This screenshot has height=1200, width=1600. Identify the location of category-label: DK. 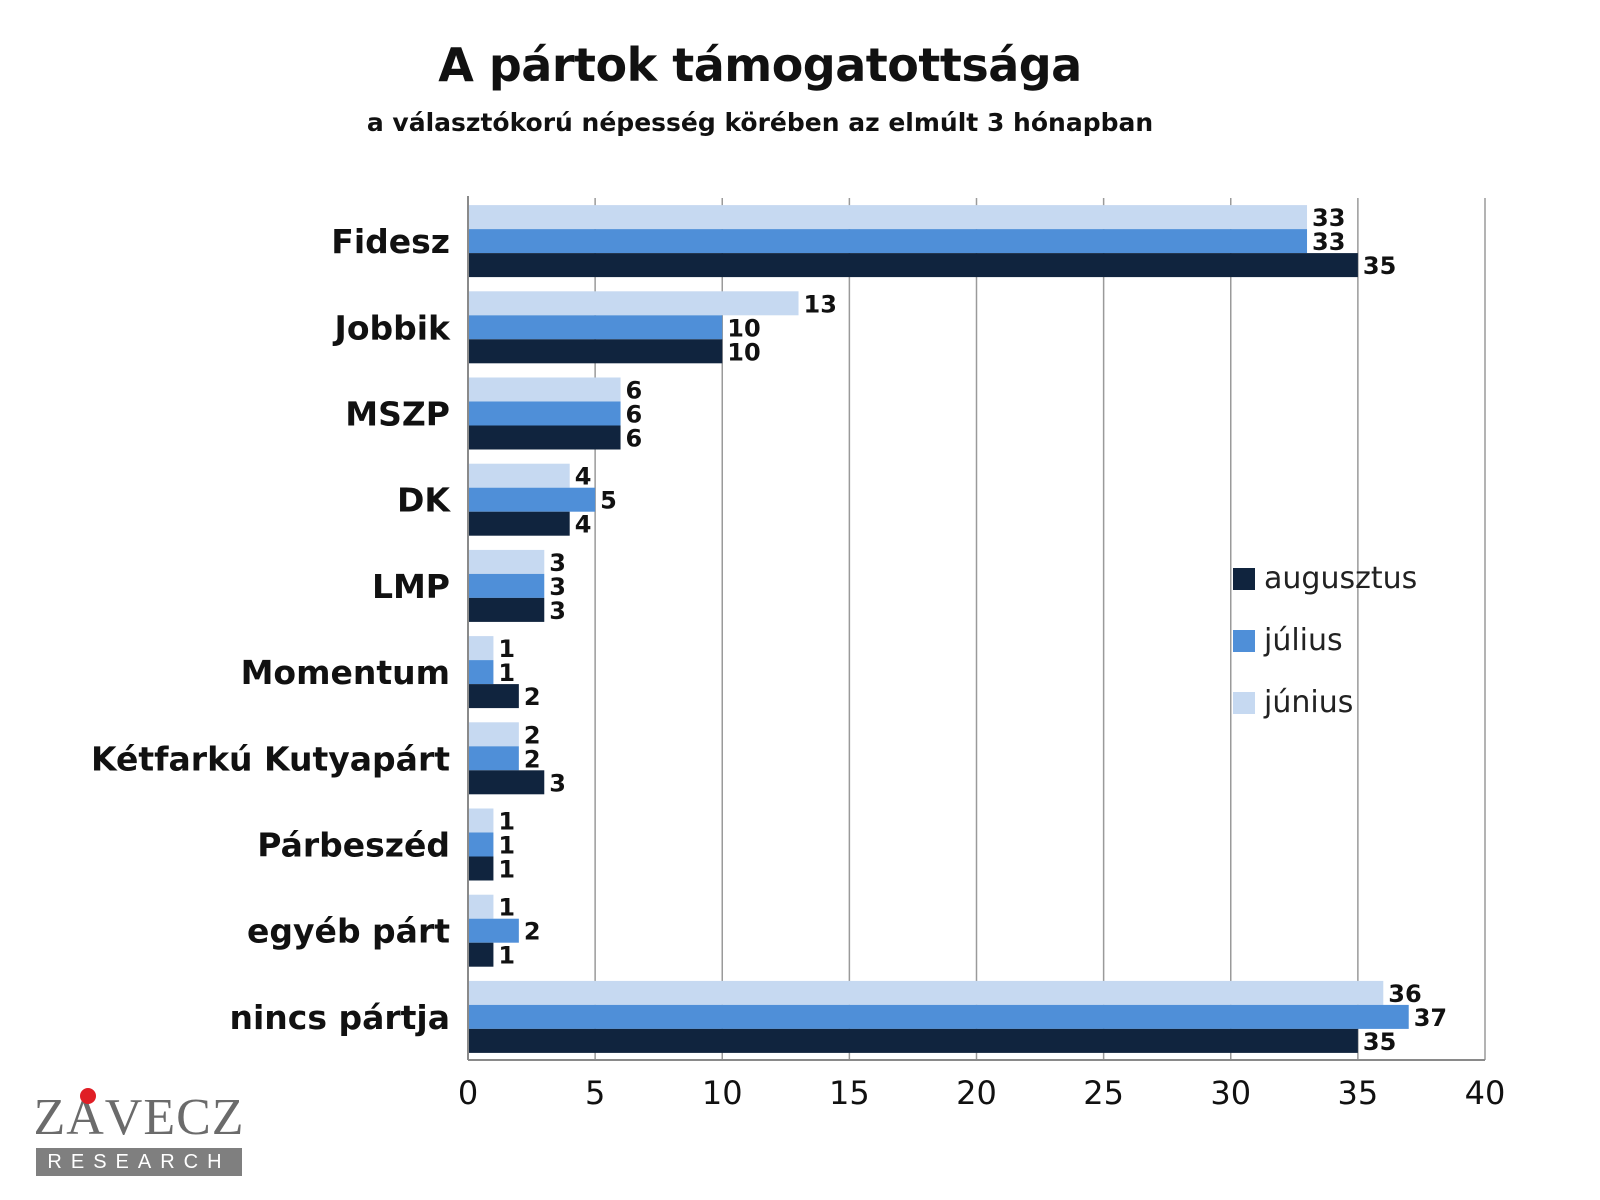
(424, 500).